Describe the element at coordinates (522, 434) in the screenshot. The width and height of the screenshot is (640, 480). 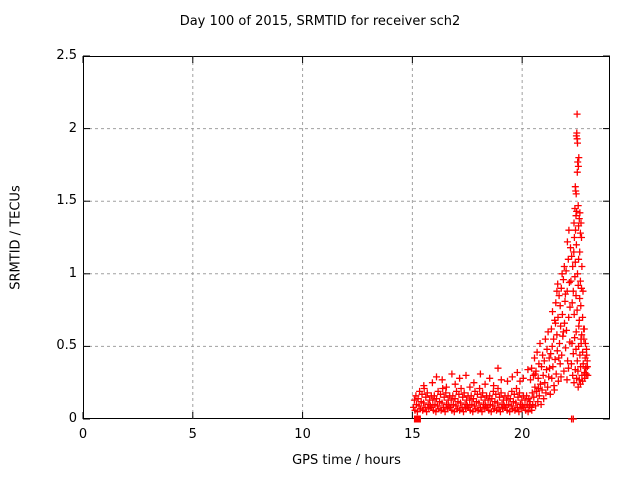
I see `x-tick-label: 20` at that location.